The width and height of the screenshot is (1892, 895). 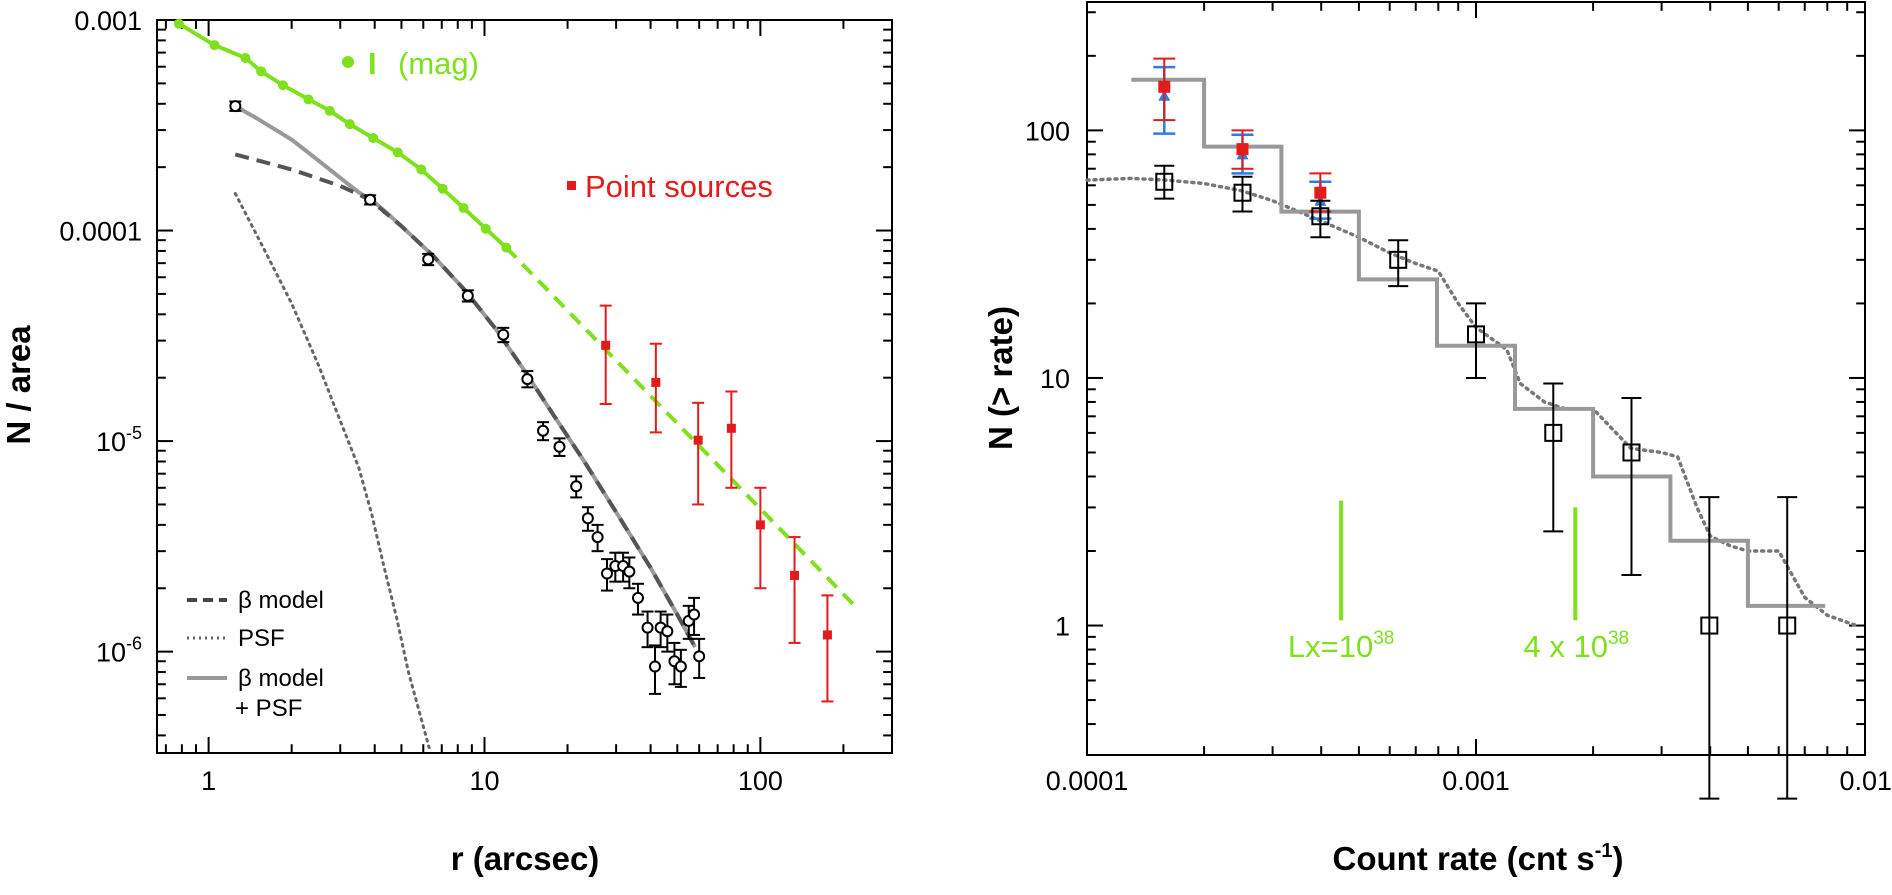 What do you see at coordinates (348, 62) in the screenshot?
I see `i-mag-marker` at bounding box center [348, 62].